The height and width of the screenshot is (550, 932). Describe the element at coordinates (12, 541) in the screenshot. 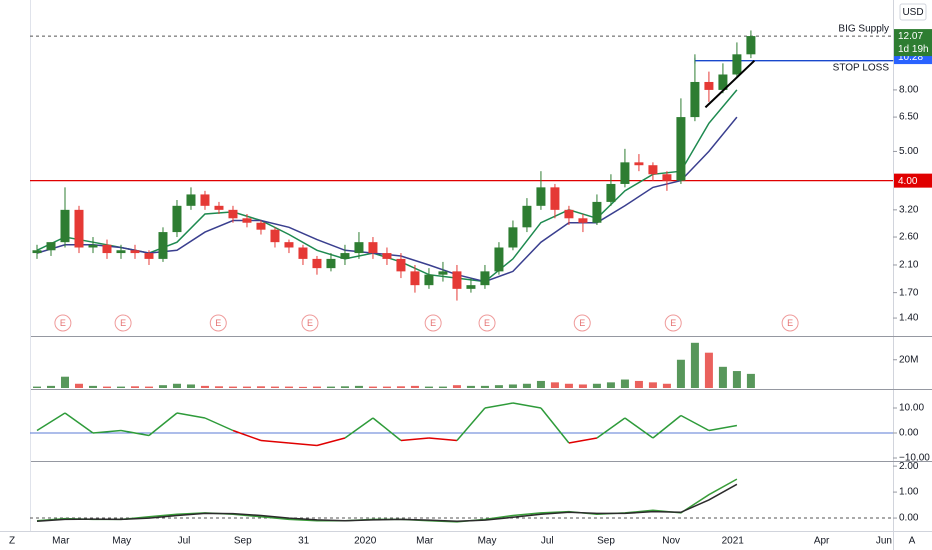

I see `zoom-button: Z` at that location.